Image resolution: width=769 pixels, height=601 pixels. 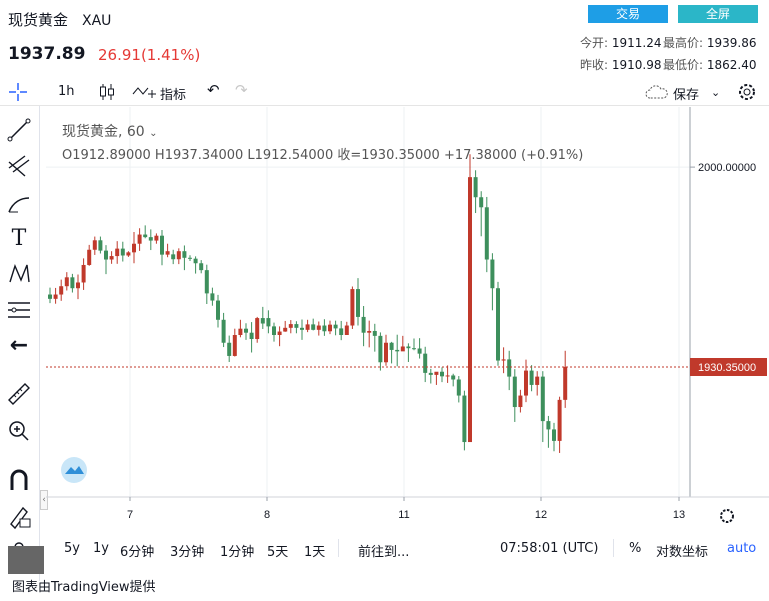 What do you see at coordinates (384, 92) in the screenshot?
I see `chart-toolbar: 1h 指标 ↶ ↷ 保存 ⌄` at bounding box center [384, 92].